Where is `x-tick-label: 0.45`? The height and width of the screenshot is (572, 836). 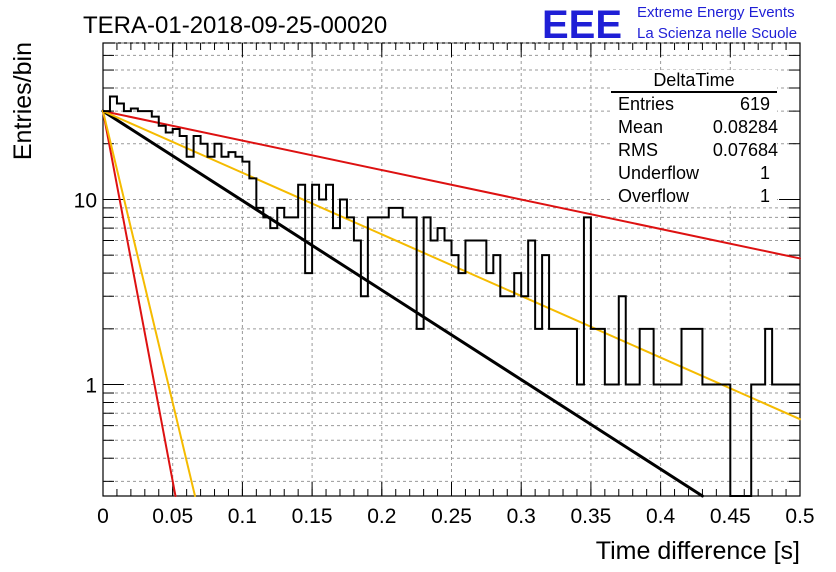
x-tick-label: 0.45 is located at coordinates (730, 516).